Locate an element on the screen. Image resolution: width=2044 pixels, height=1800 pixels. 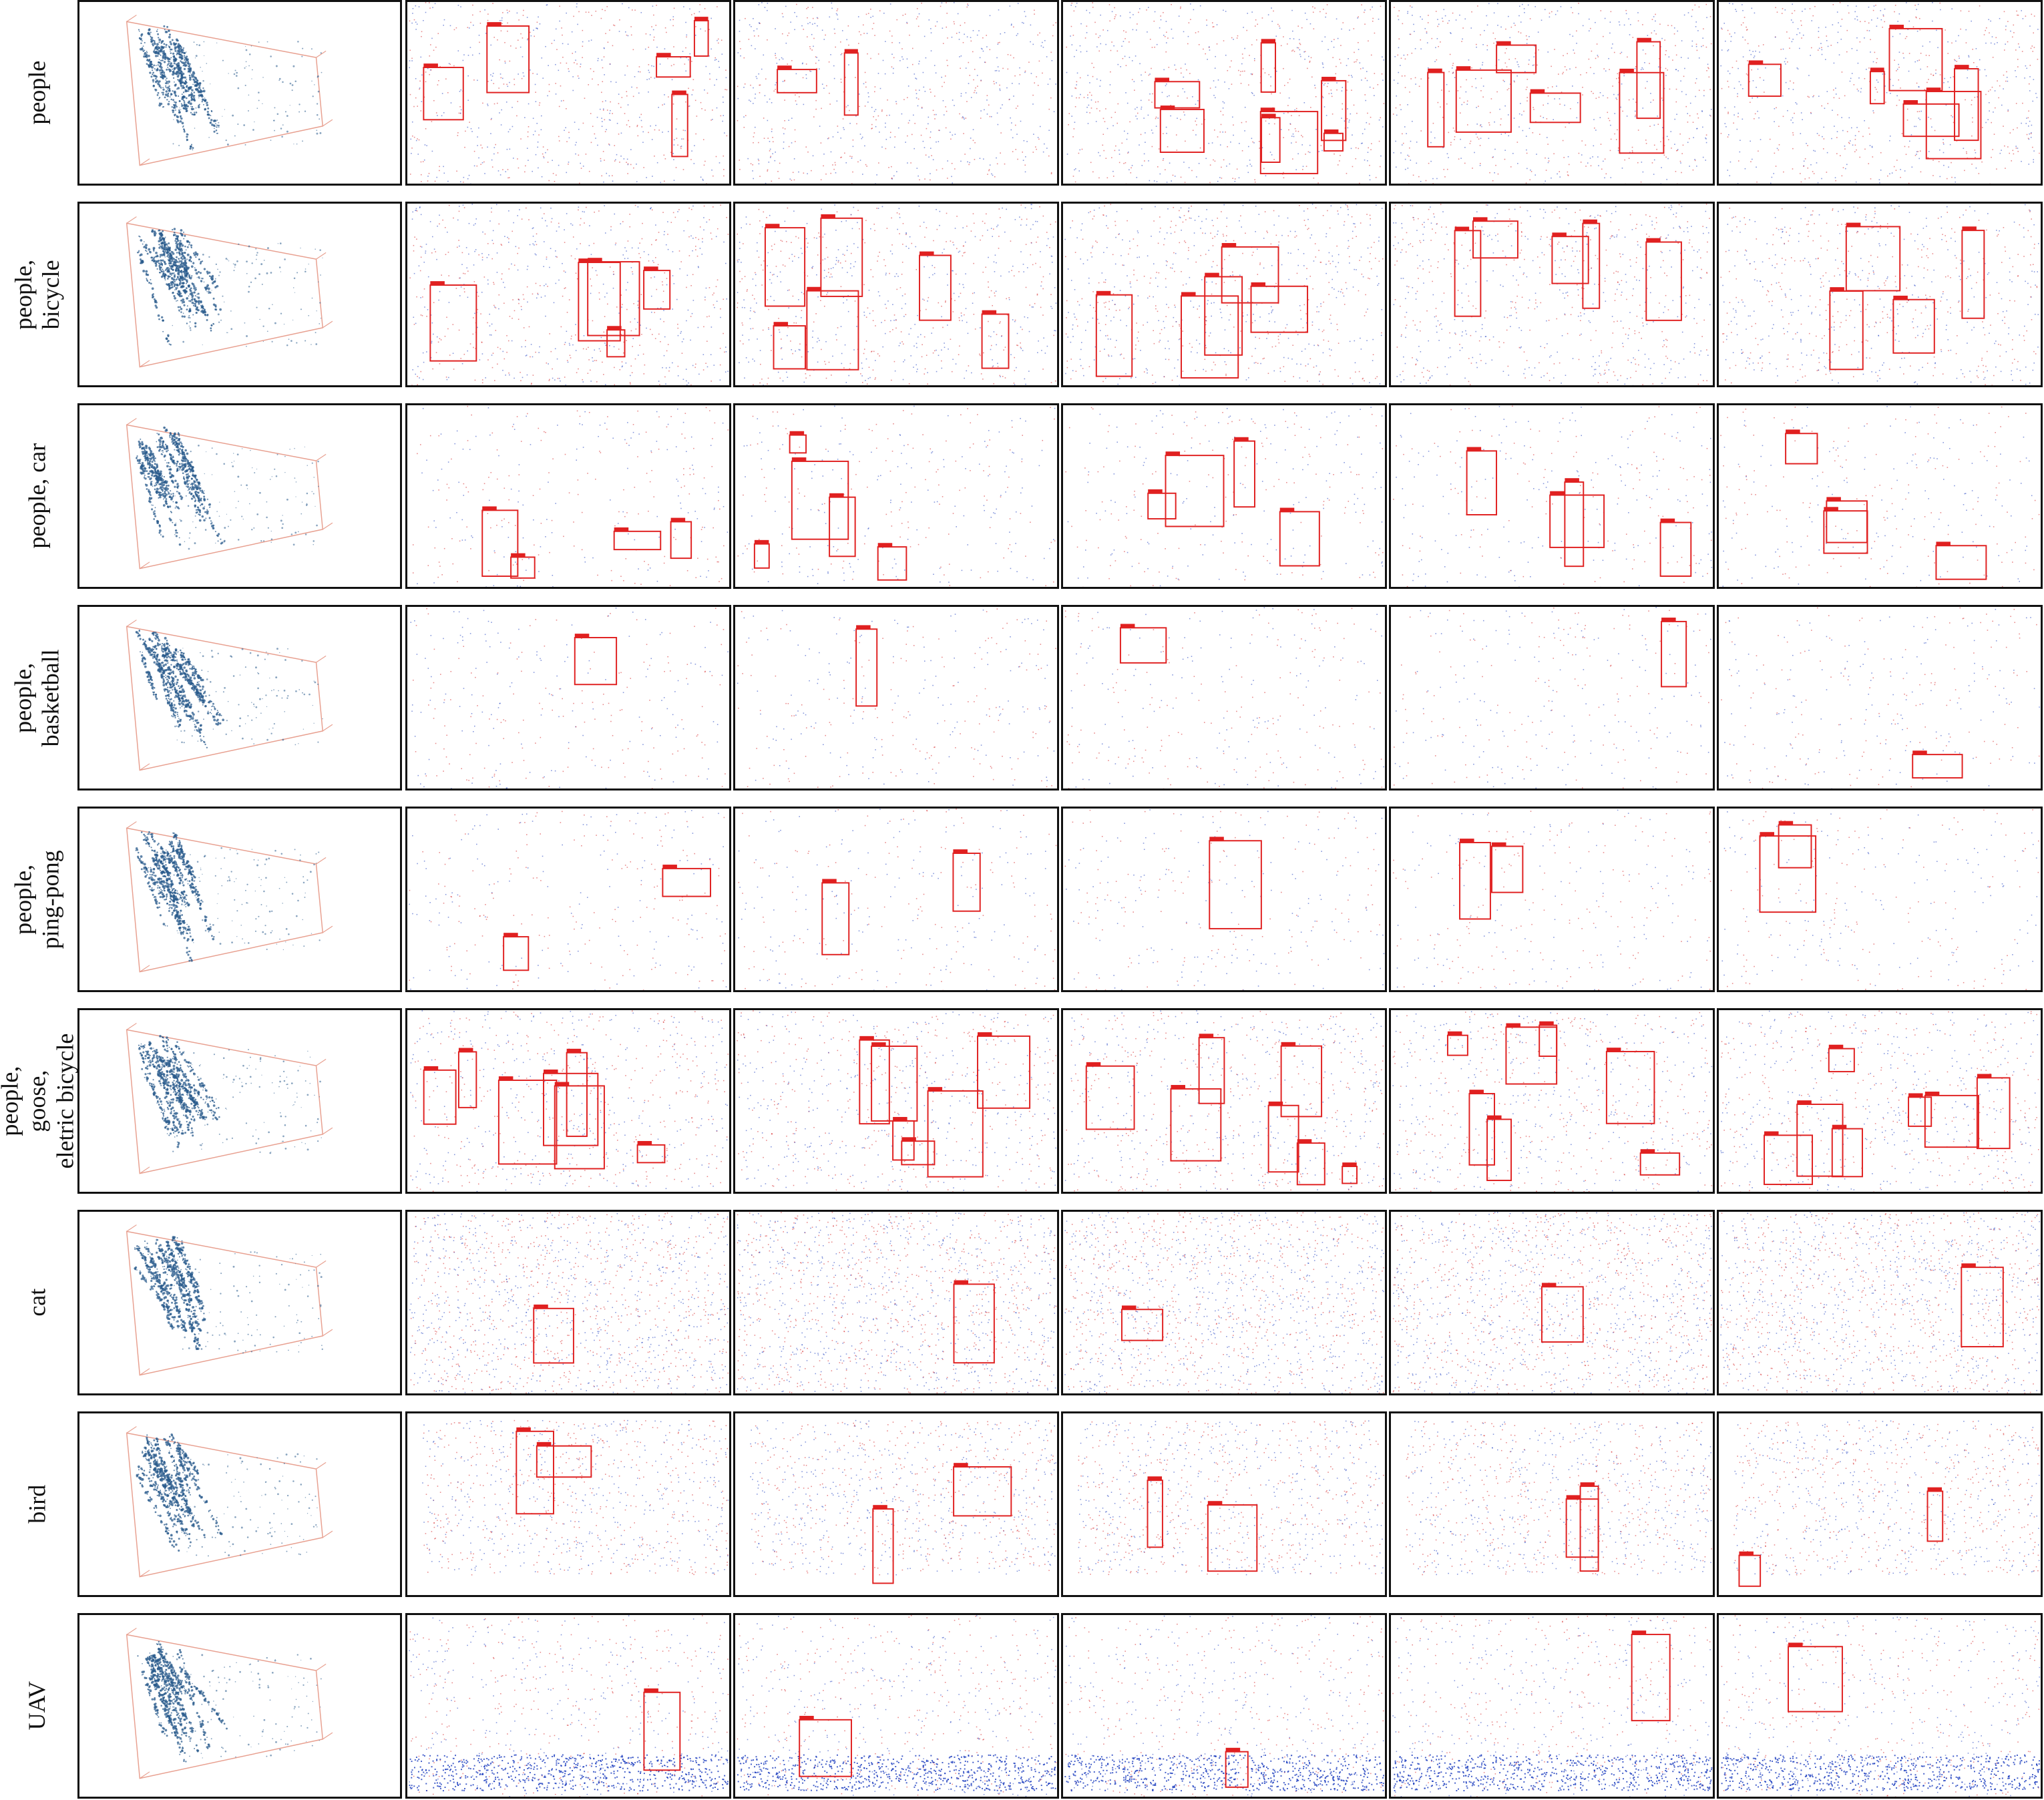
row-label-text: UAV is located at coordinates (37, 1705).